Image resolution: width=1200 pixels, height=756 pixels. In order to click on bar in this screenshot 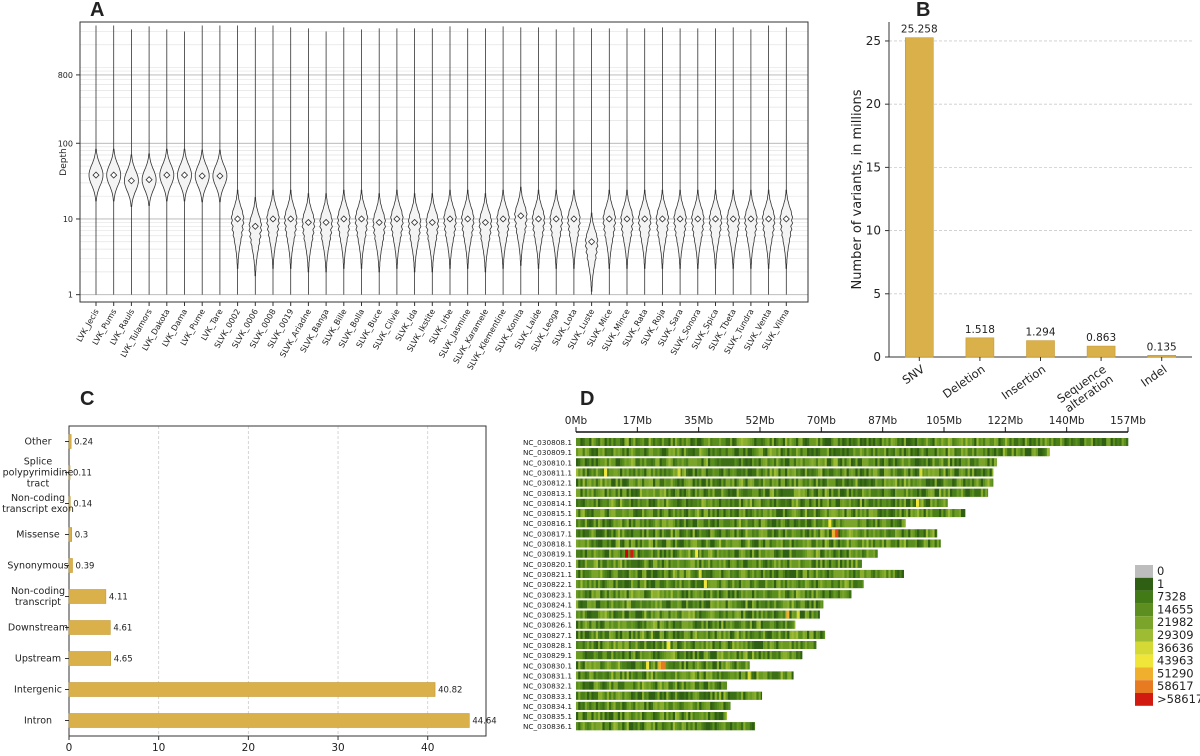, I will do `click(89, 627)`.